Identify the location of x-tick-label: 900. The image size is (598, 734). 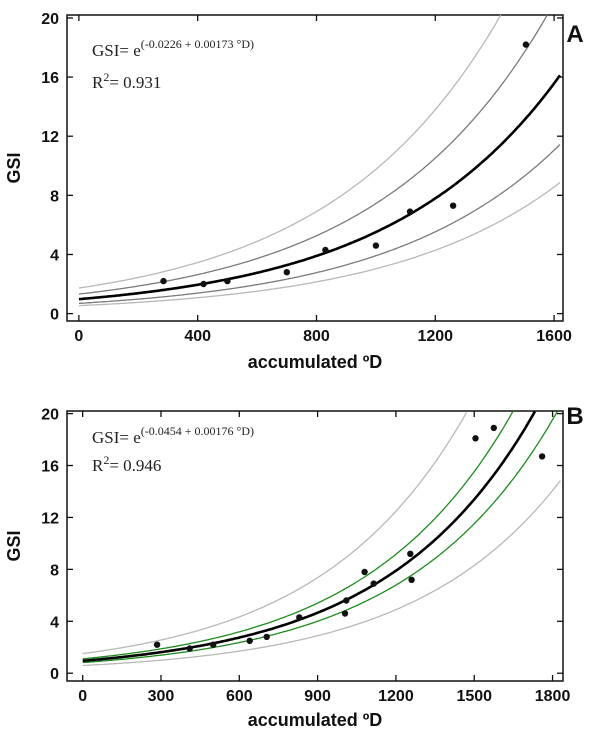
(317, 696).